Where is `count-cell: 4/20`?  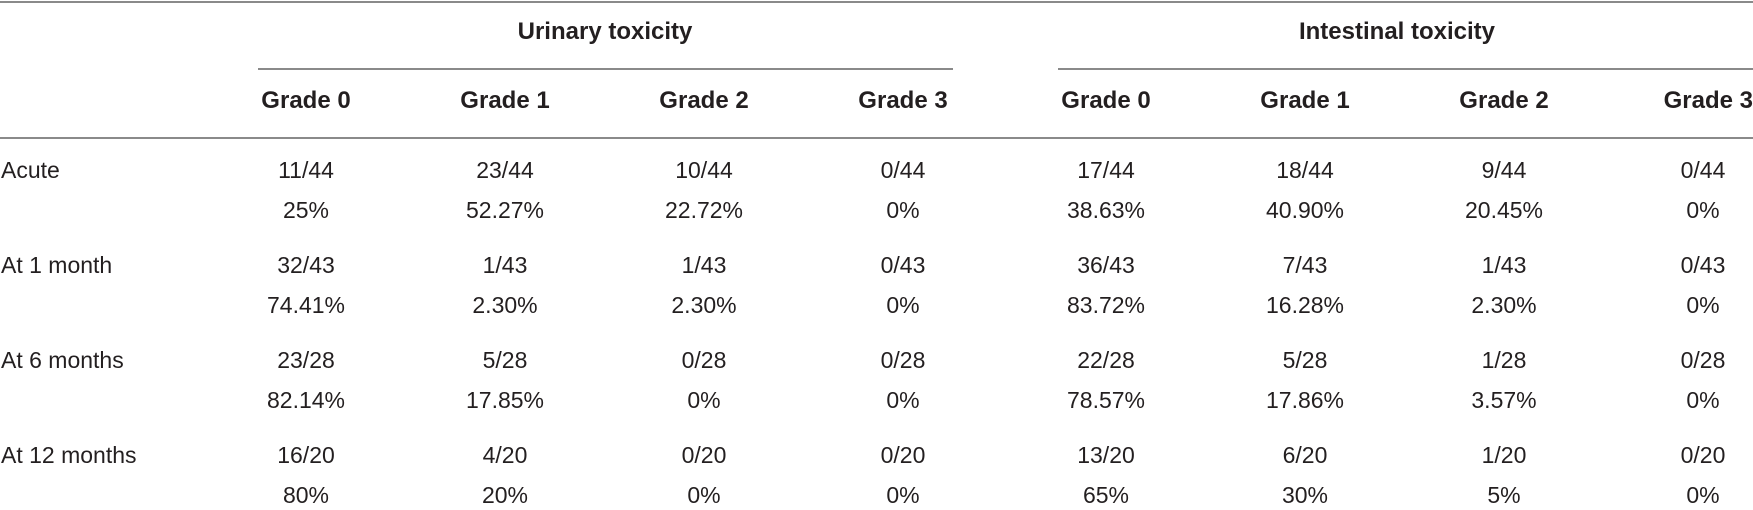 count-cell: 4/20 is located at coordinates (505, 455).